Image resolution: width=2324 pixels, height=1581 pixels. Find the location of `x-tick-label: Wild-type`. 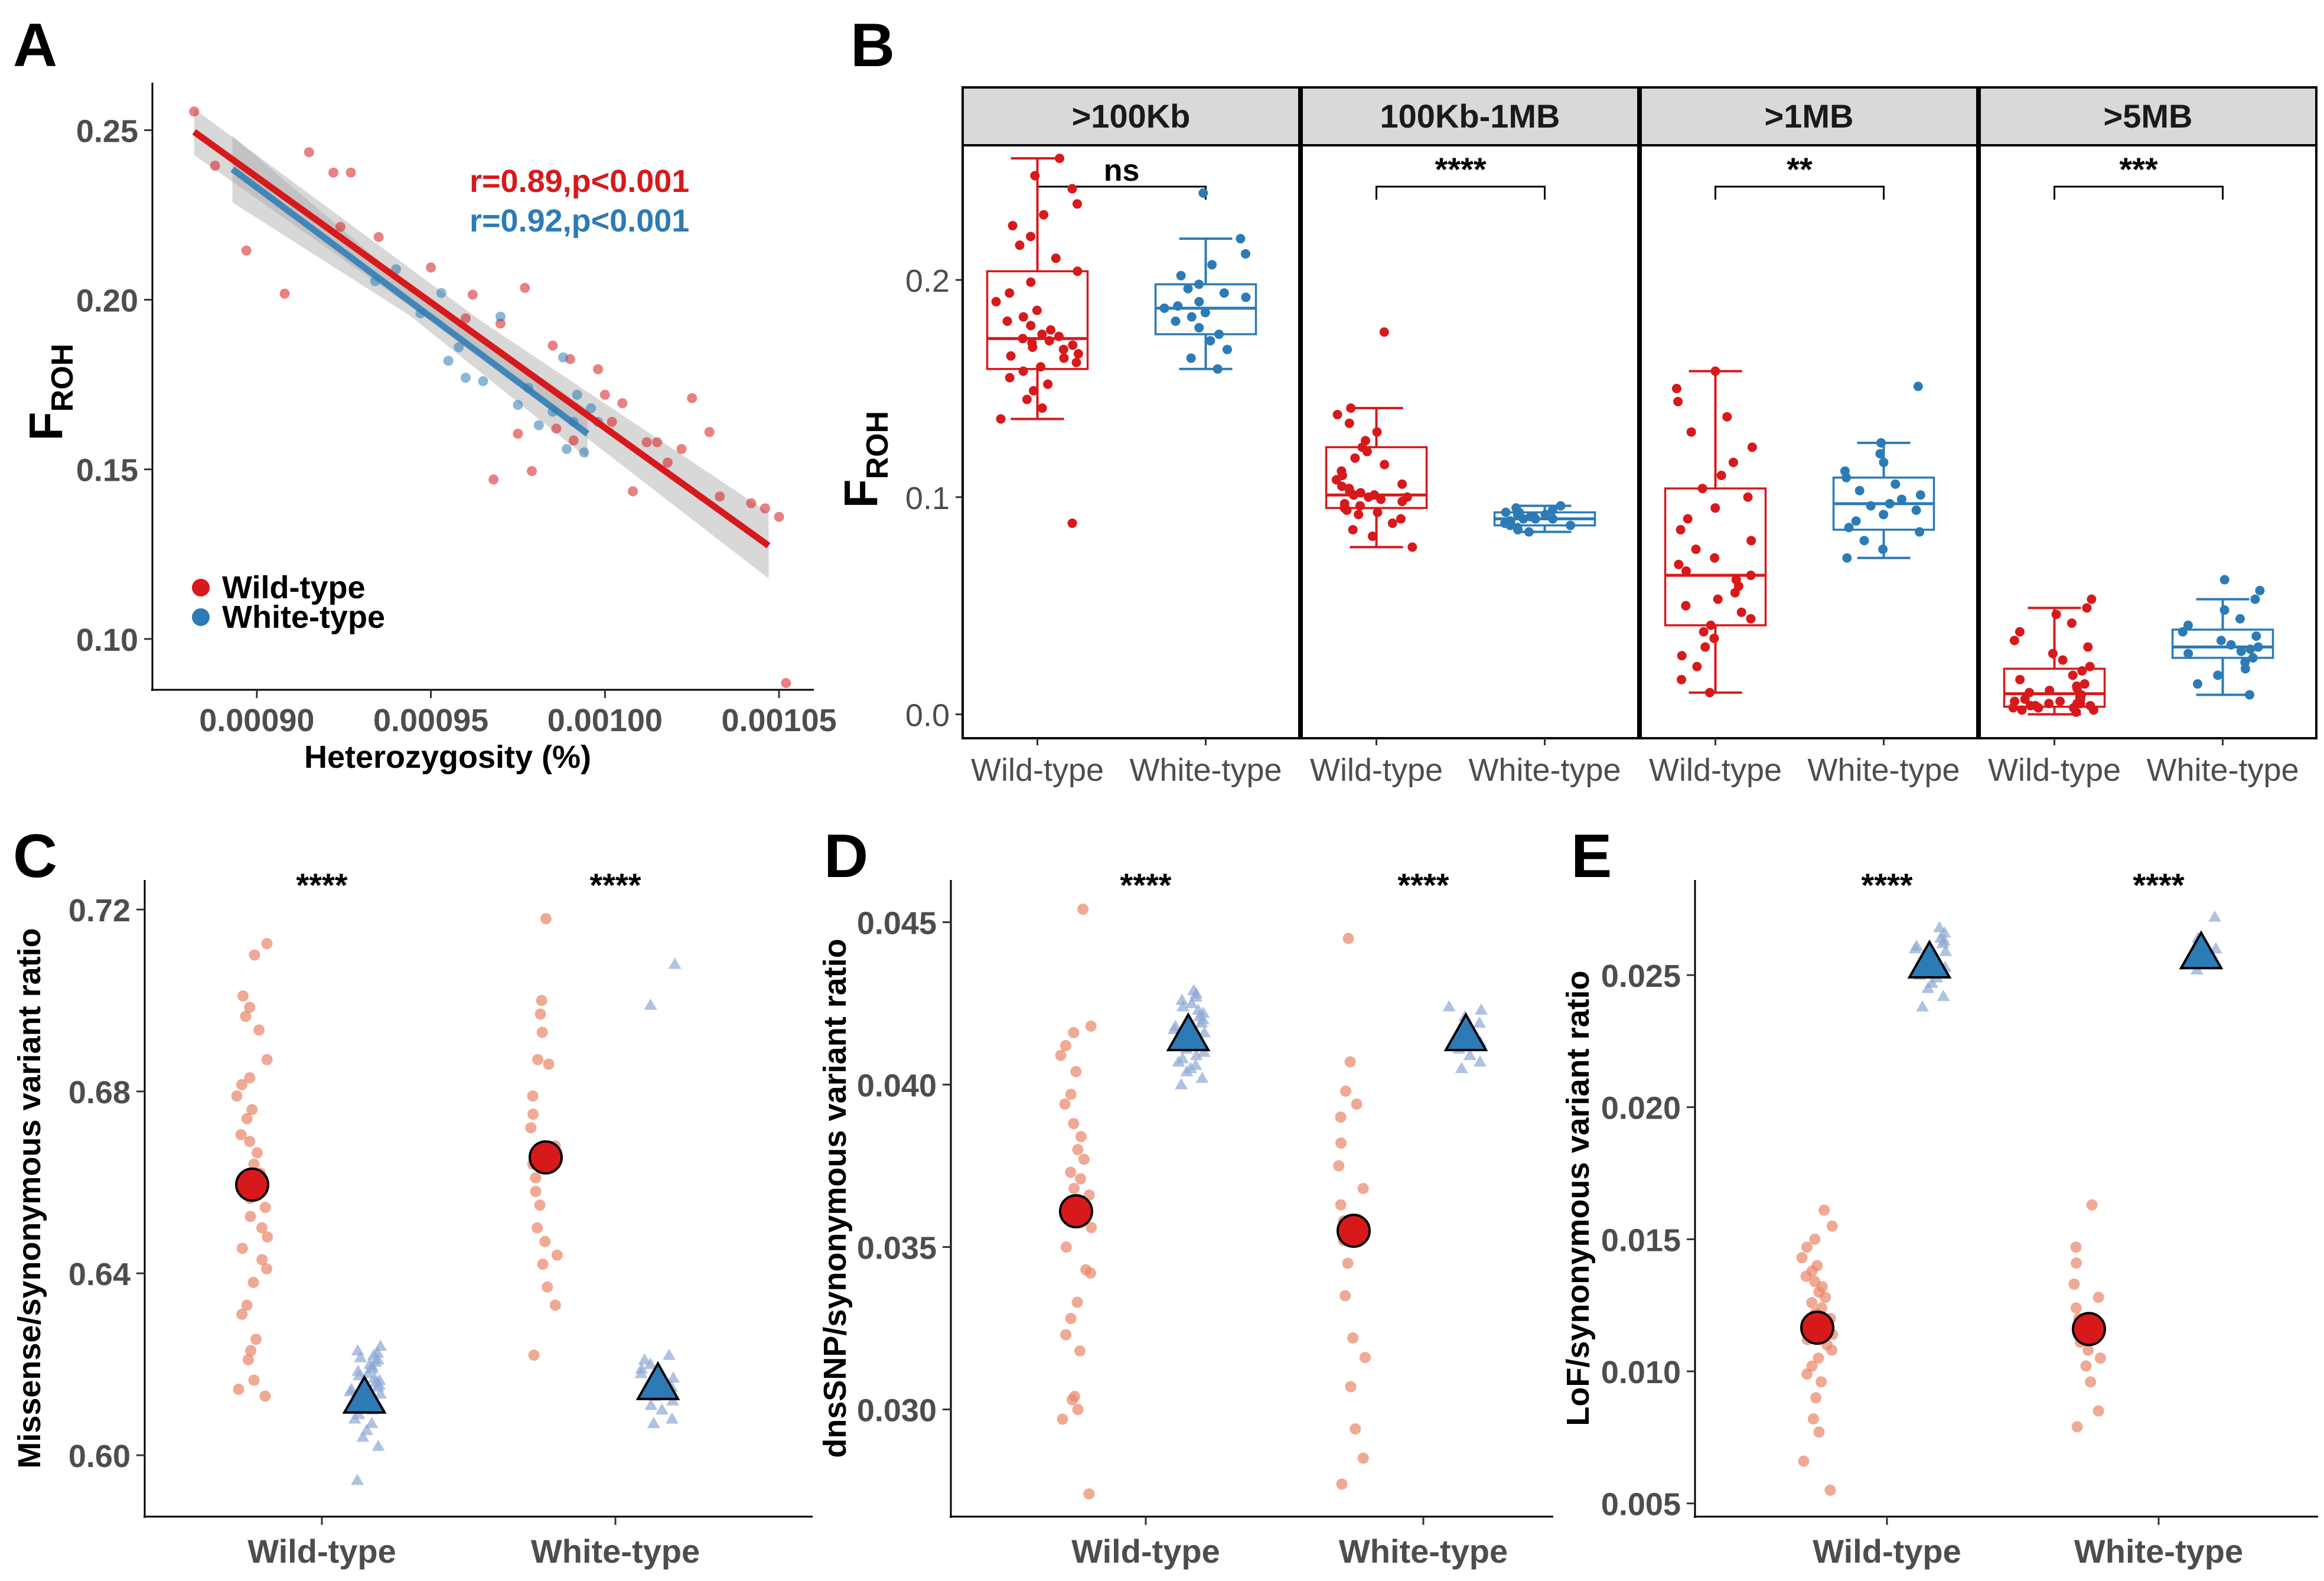

x-tick-label: Wild-type is located at coordinates (1887, 1551).